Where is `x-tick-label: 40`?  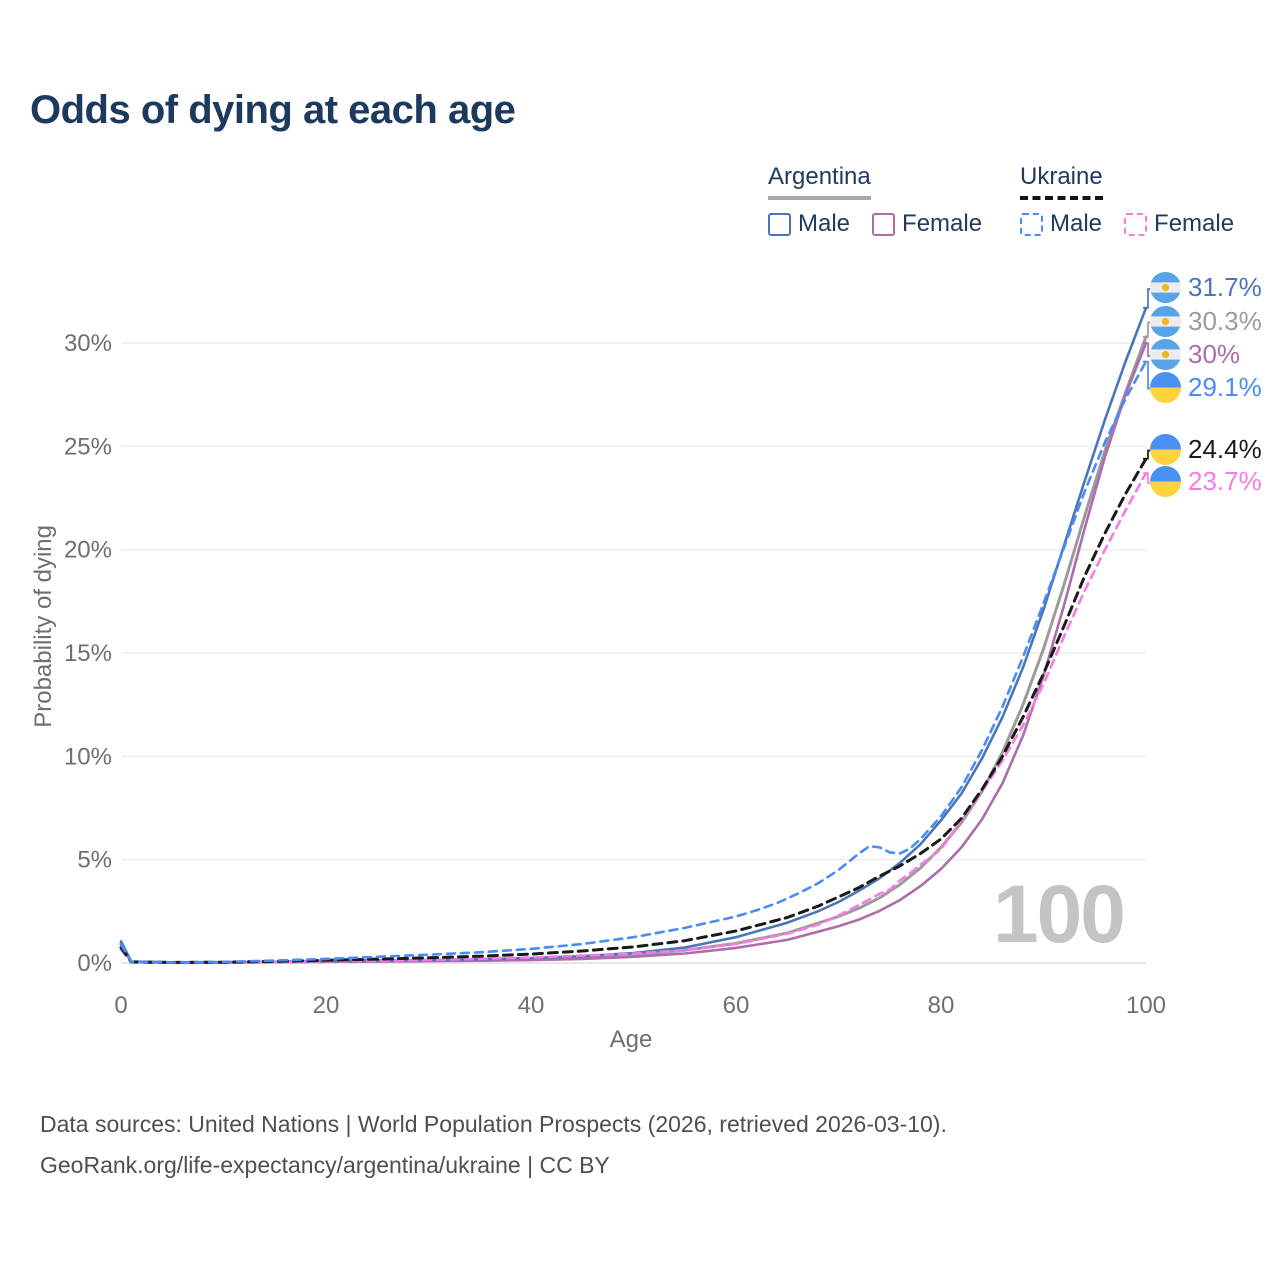 x-tick-label: 40 is located at coordinates (531, 1005).